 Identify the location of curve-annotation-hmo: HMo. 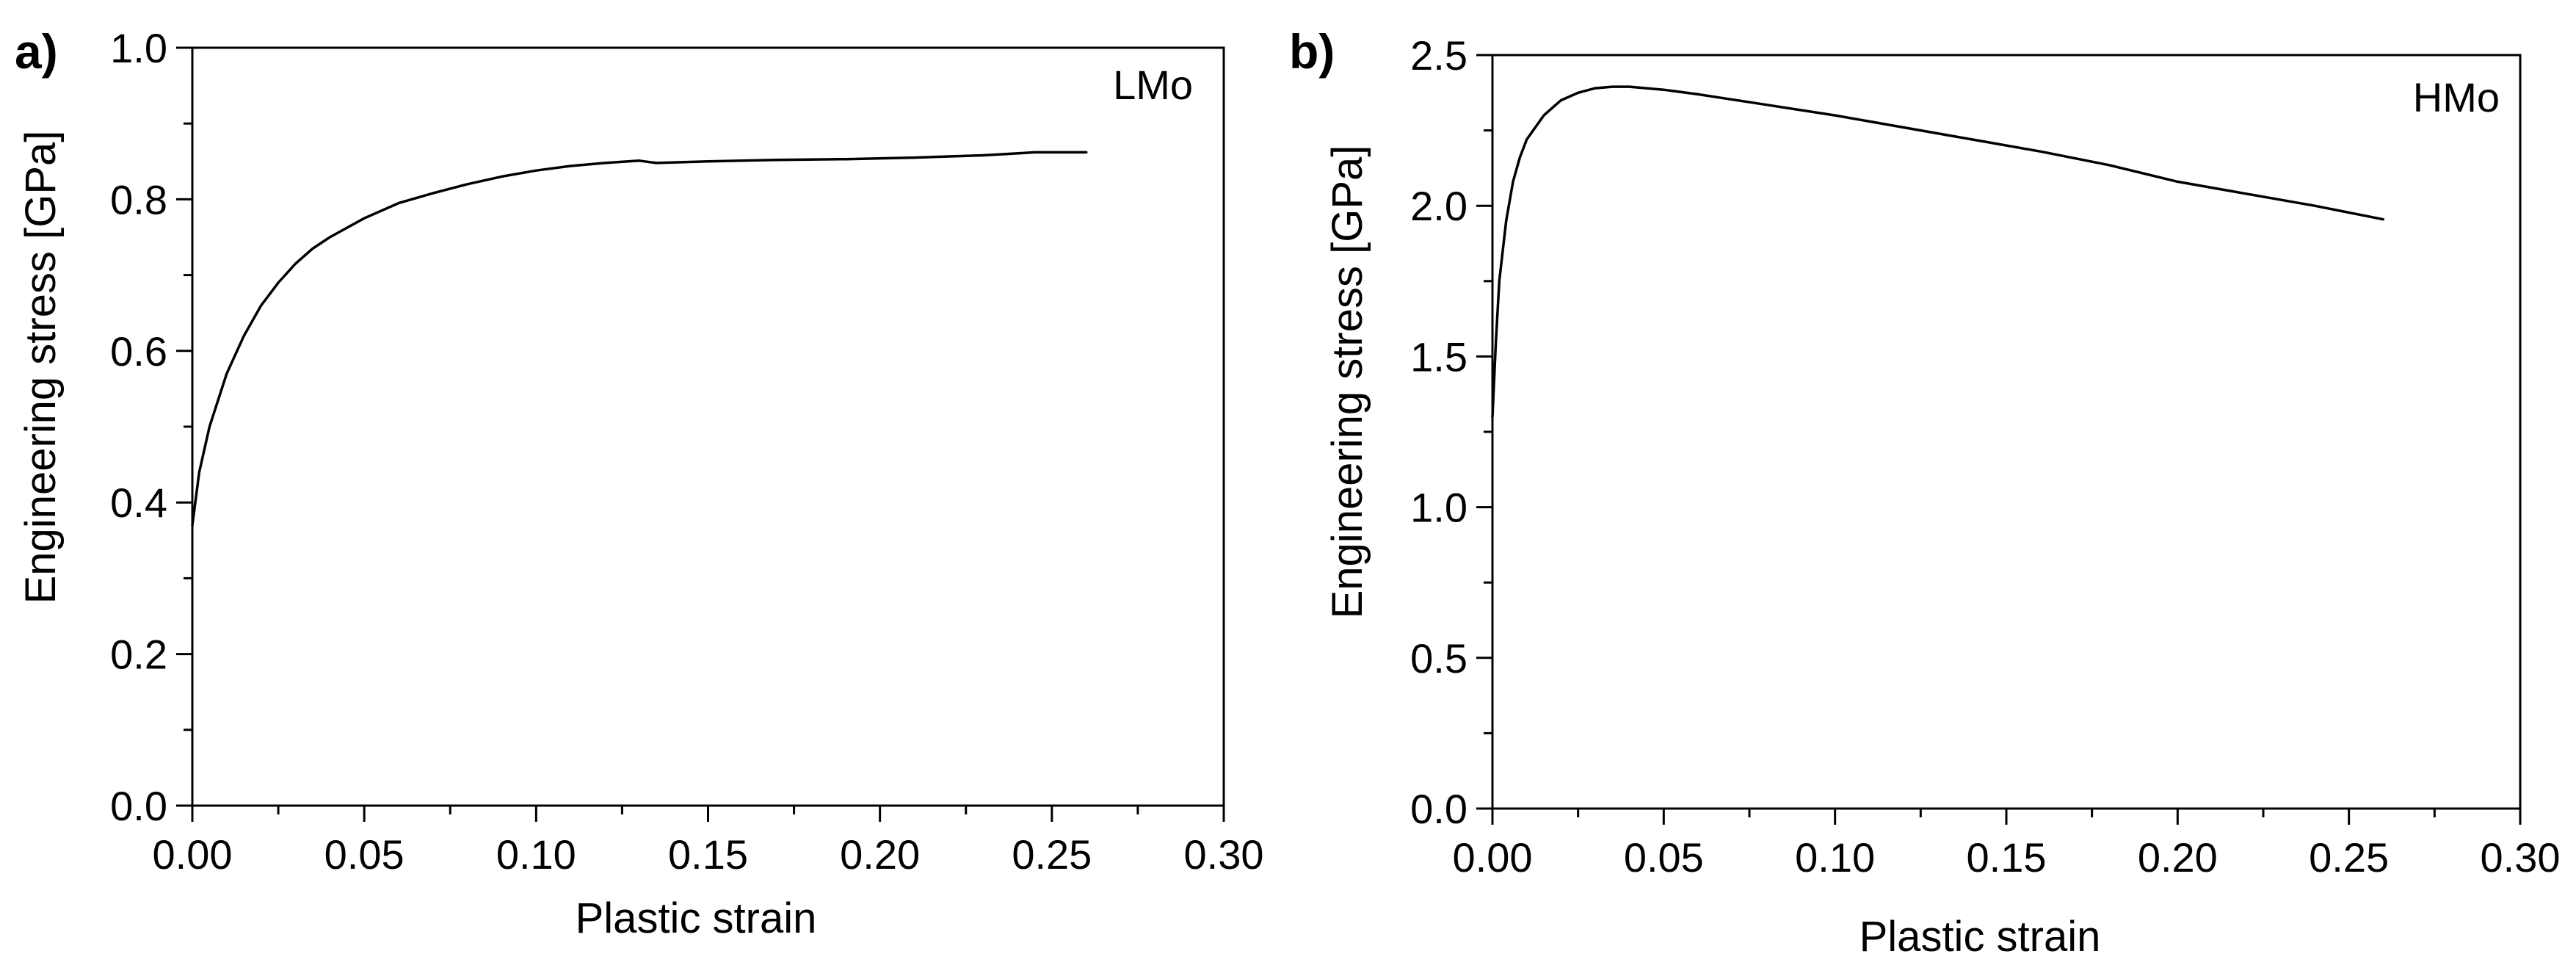
(2456, 97).